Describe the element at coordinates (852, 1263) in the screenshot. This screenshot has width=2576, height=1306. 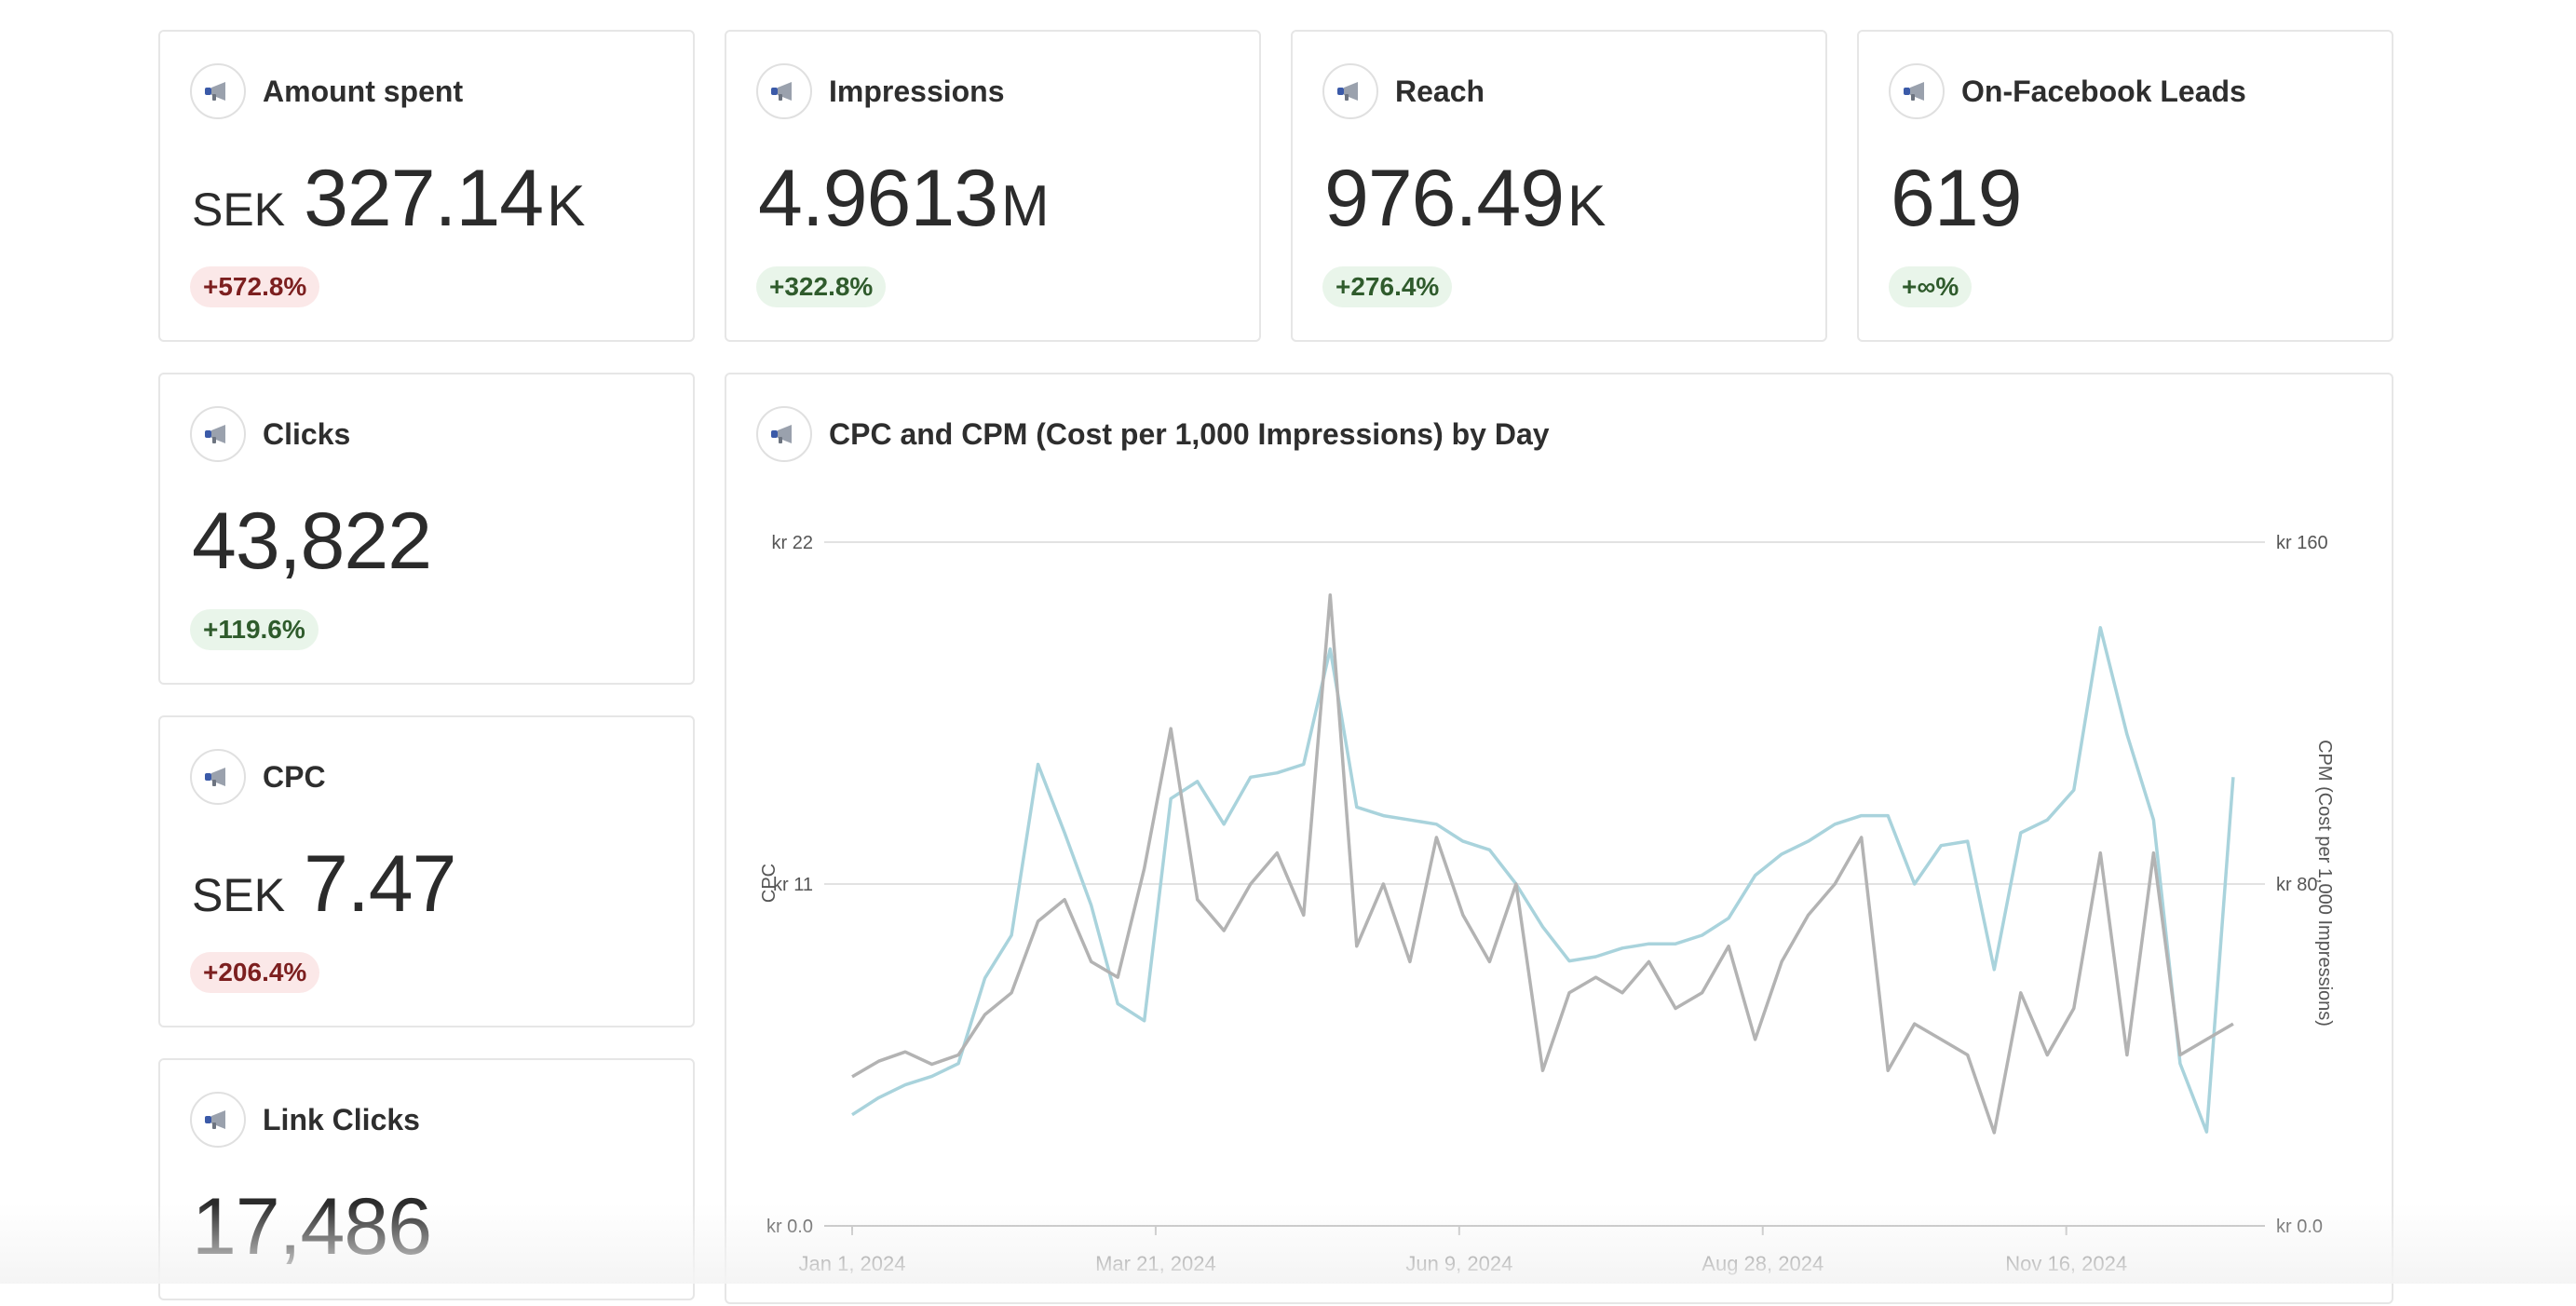
I see `x-tick-label: Jan 1, 2024` at that location.